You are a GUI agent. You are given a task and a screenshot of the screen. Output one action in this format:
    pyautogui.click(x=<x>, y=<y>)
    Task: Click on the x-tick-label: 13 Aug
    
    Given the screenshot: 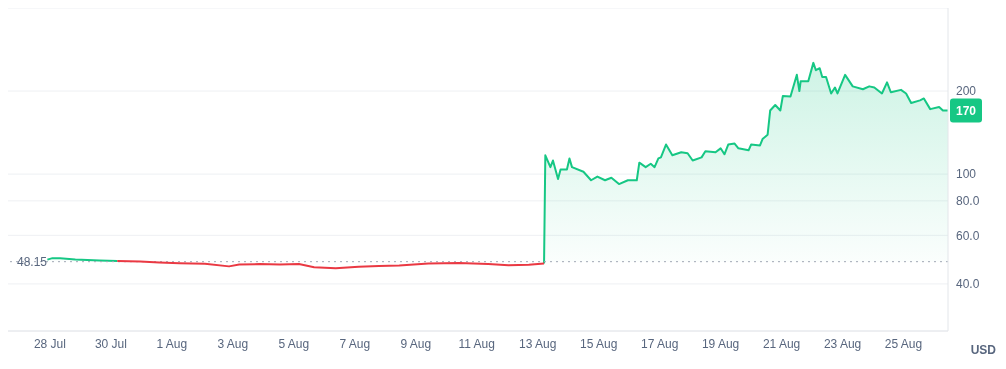 What is the action you would take?
    pyautogui.click(x=538, y=343)
    